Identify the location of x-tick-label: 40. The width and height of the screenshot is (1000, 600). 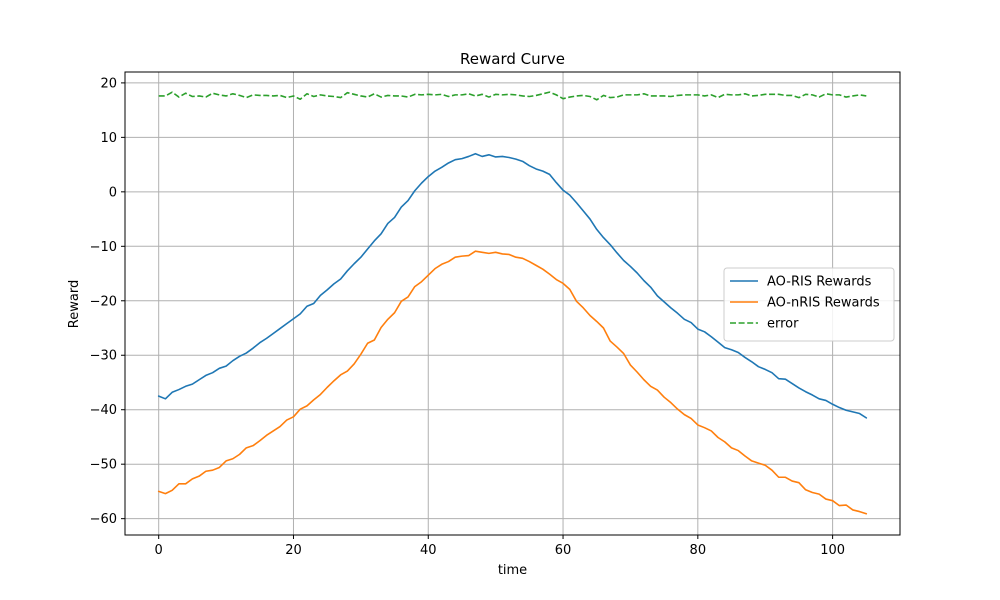
(428, 550).